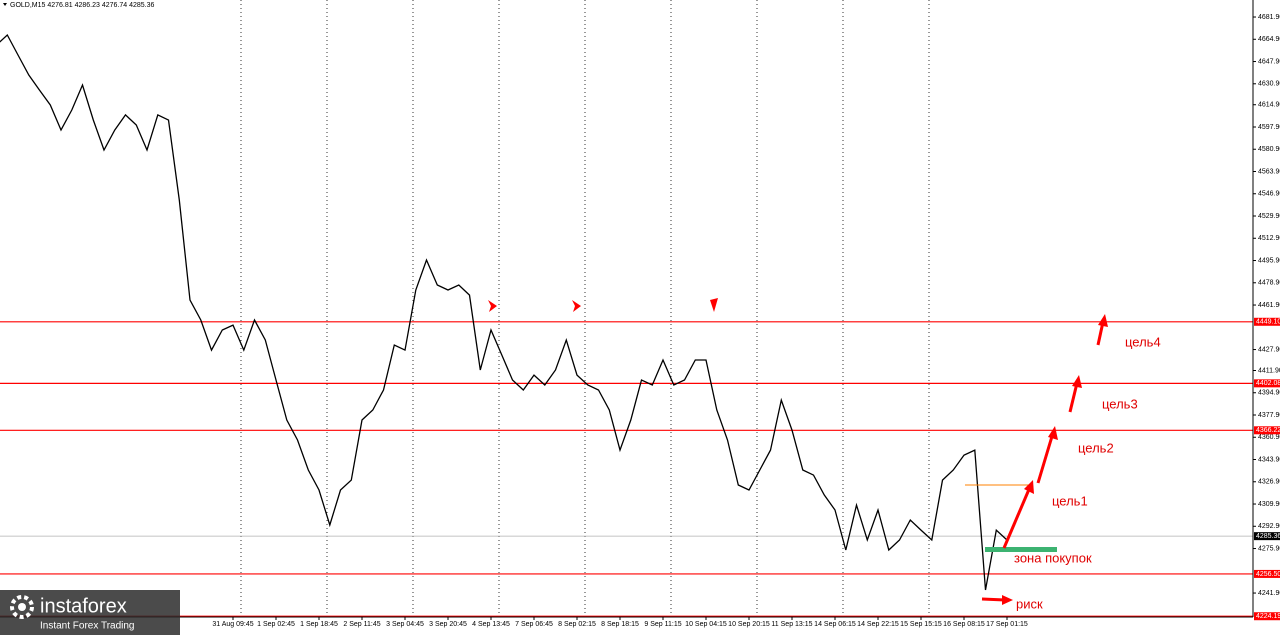 The width and height of the screenshot is (1280, 635). Describe the element at coordinates (319, 624) in the screenshot. I see `x-tick-label: 1 Sep 18:45` at that location.